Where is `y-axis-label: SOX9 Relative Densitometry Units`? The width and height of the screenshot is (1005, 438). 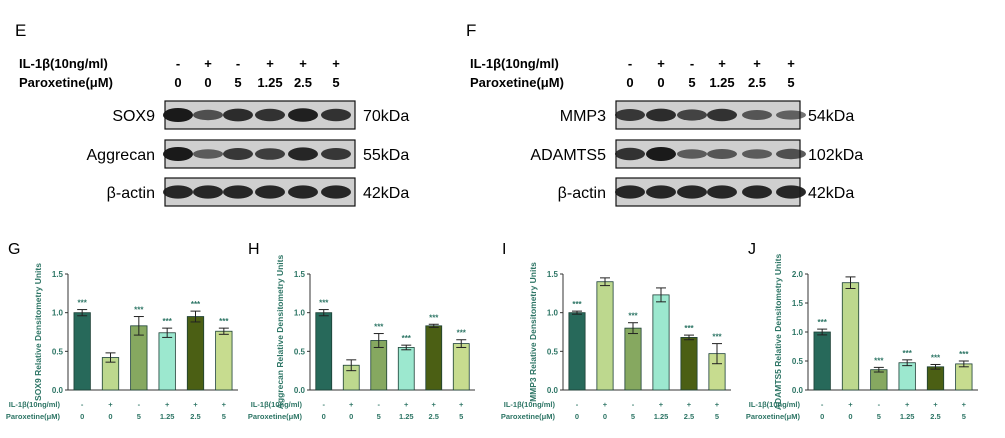
y-axis-label: SOX9 Relative Densitometry Units is located at coordinates (38, 332).